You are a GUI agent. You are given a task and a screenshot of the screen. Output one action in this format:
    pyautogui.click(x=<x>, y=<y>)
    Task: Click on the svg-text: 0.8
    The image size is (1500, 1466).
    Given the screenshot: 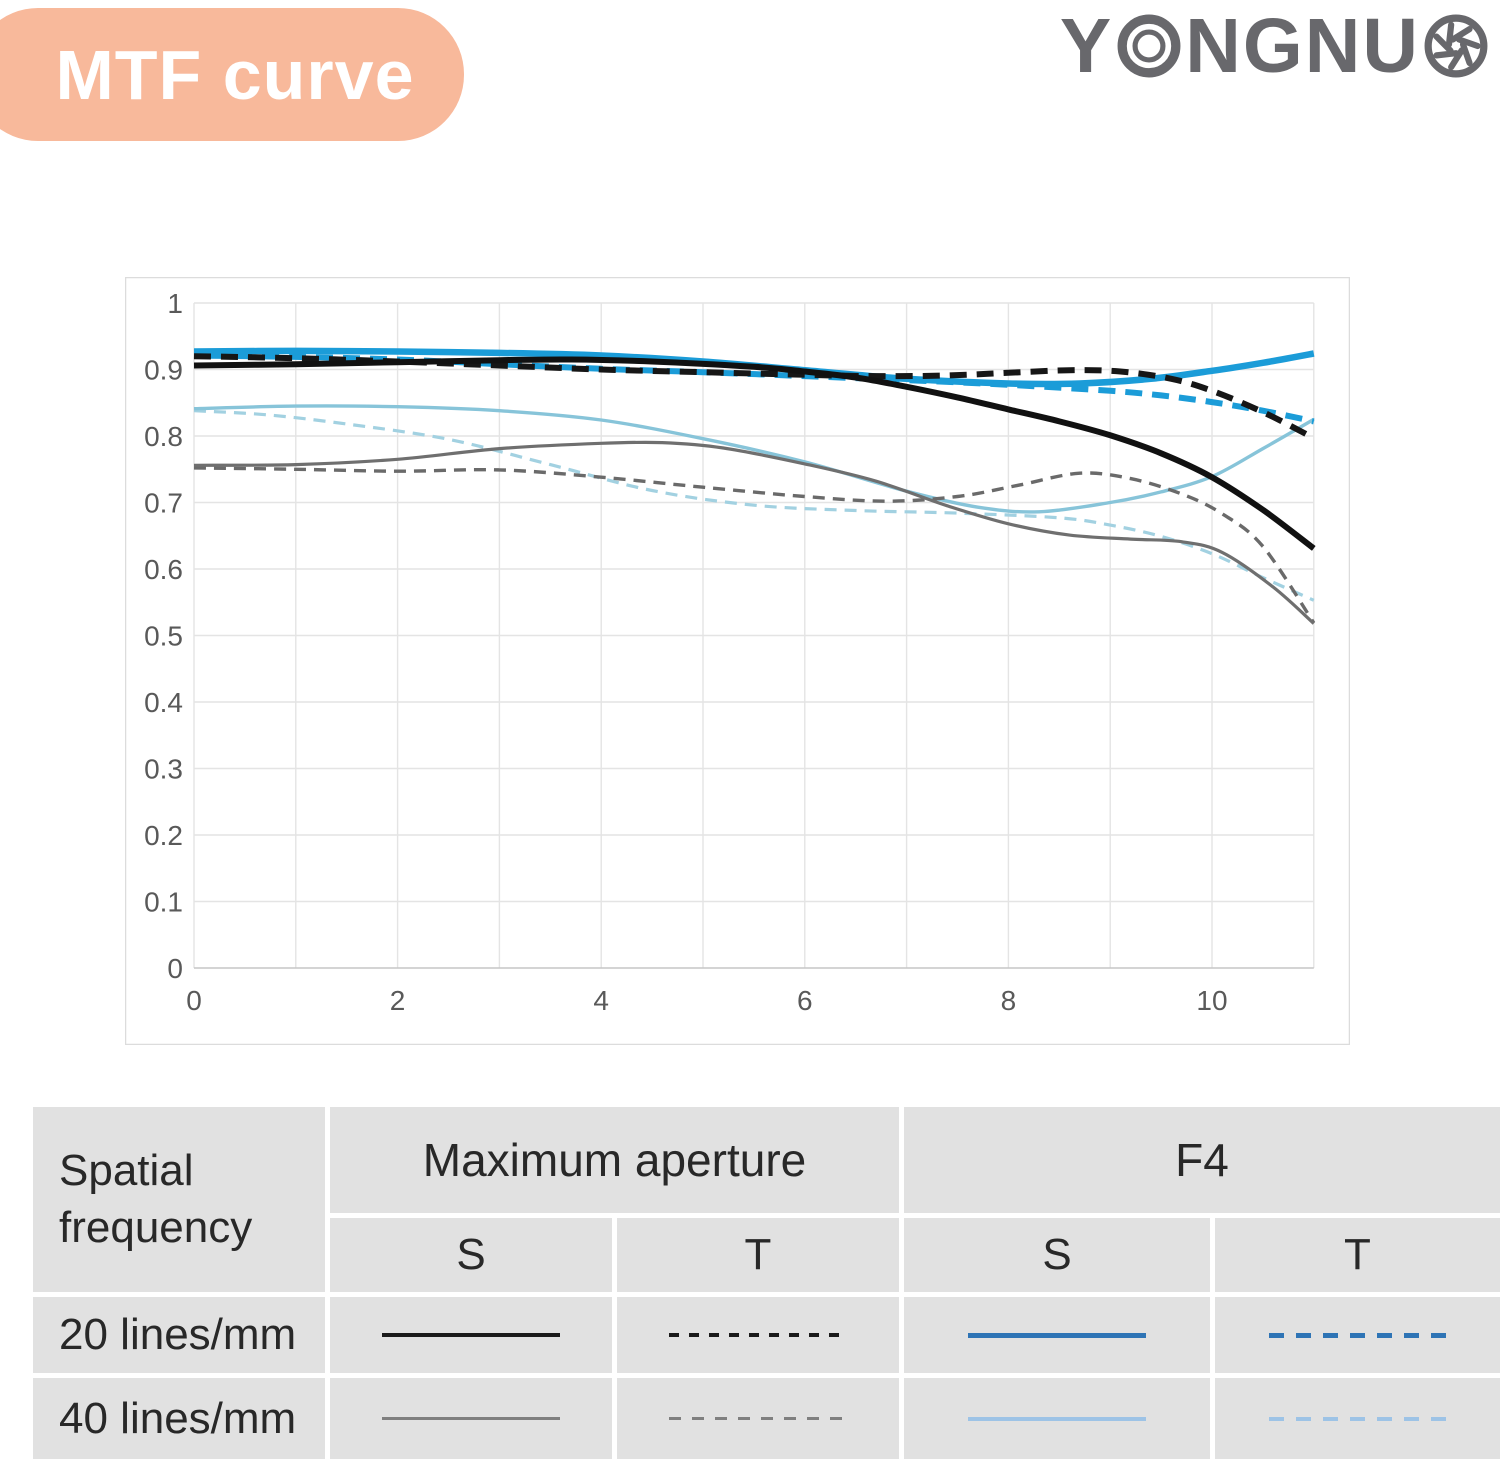 What is the action you would take?
    pyautogui.click(x=163, y=436)
    